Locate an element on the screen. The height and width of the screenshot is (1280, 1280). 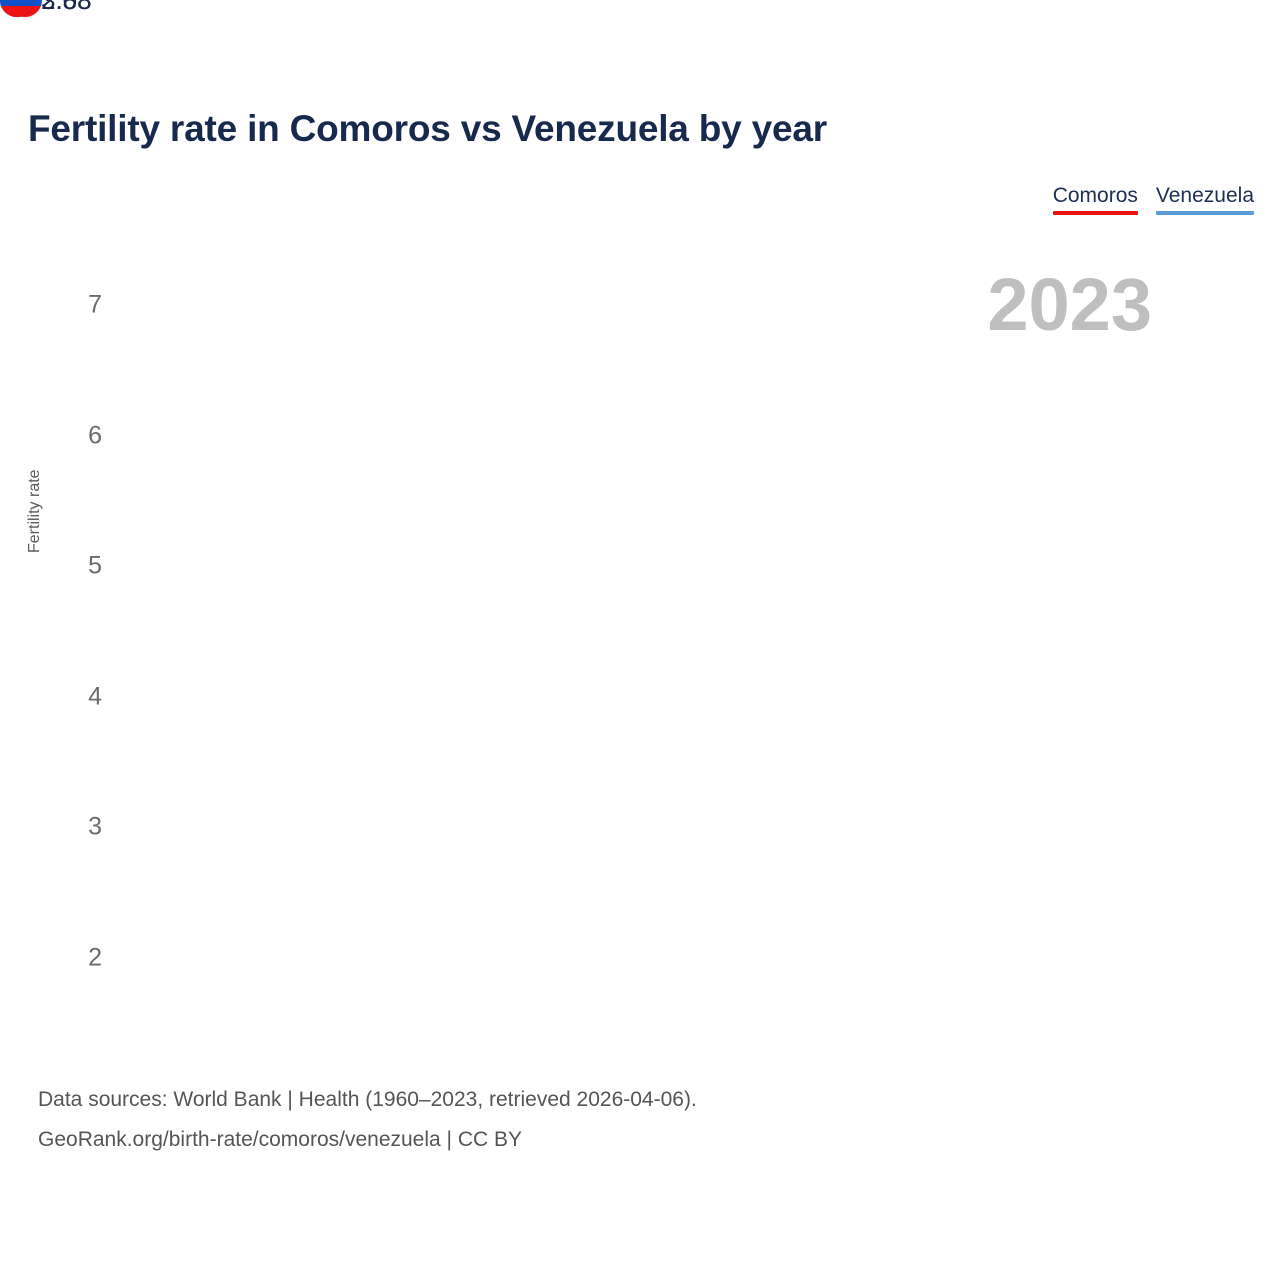
endpoint-value-comoros: 3.88 is located at coordinates (66, 8).